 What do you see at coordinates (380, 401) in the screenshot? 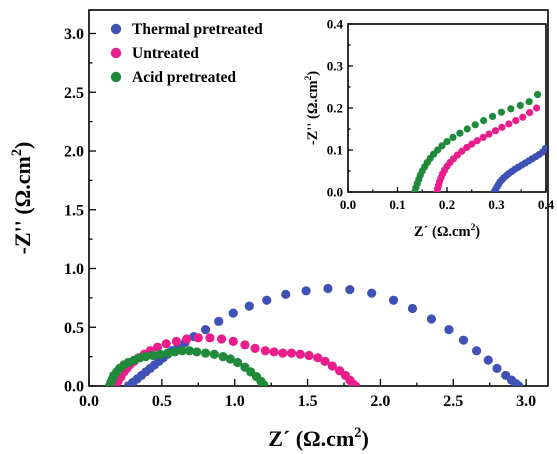
I see `main-xtick-label: 2.0` at bounding box center [380, 401].